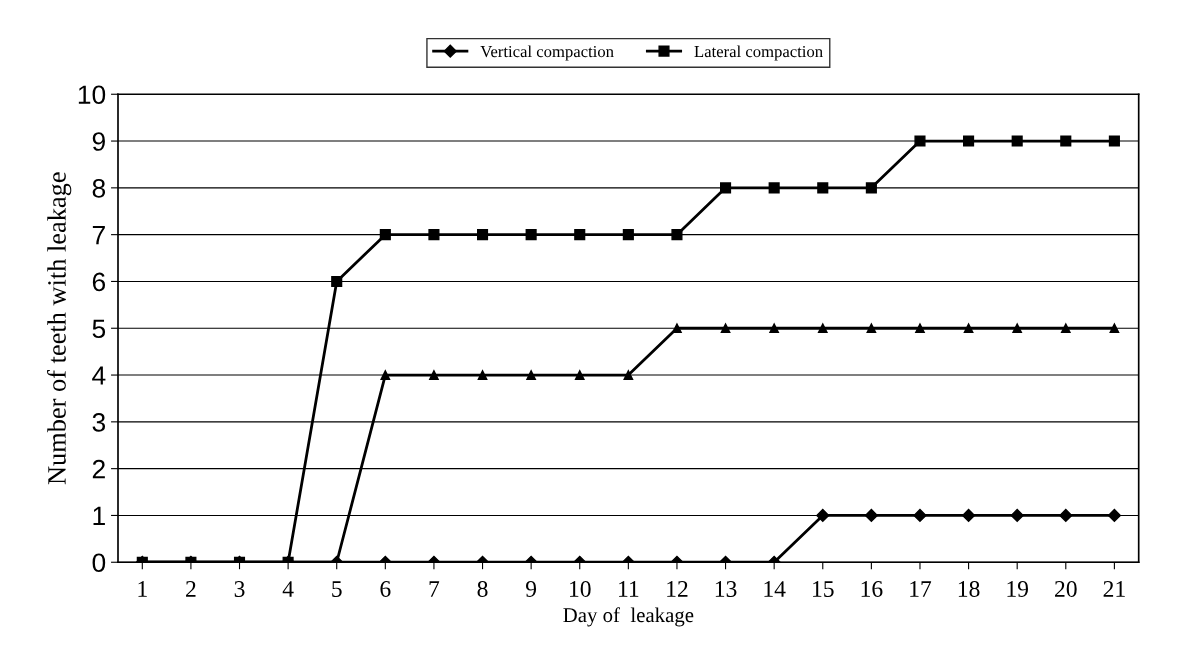 This screenshot has width=1180, height=650. What do you see at coordinates (758, 53) in the screenshot?
I see `legend-label: Lateral compaction` at bounding box center [758, 53].